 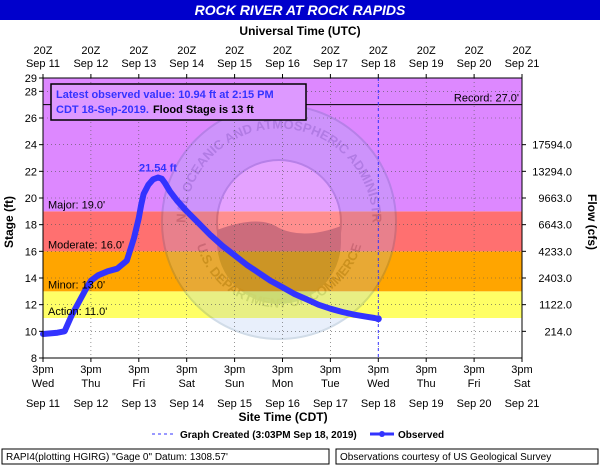 What do you see at coordinates (382, 434) in the screenshot?
I see `legend-observed-marker` at bounding box center [382, 434].